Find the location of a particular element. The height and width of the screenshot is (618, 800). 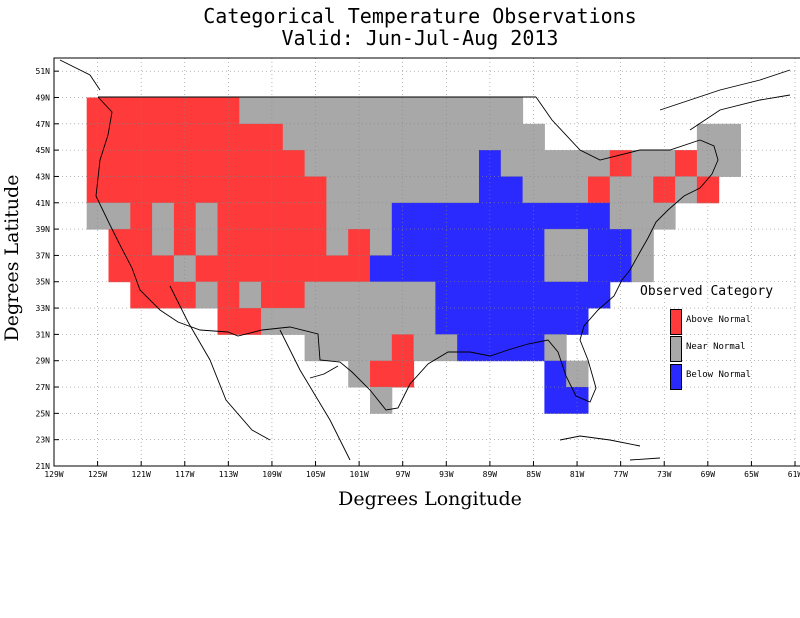

x-axis-label: Degrees Longitude is located at coordinates (430, 499).